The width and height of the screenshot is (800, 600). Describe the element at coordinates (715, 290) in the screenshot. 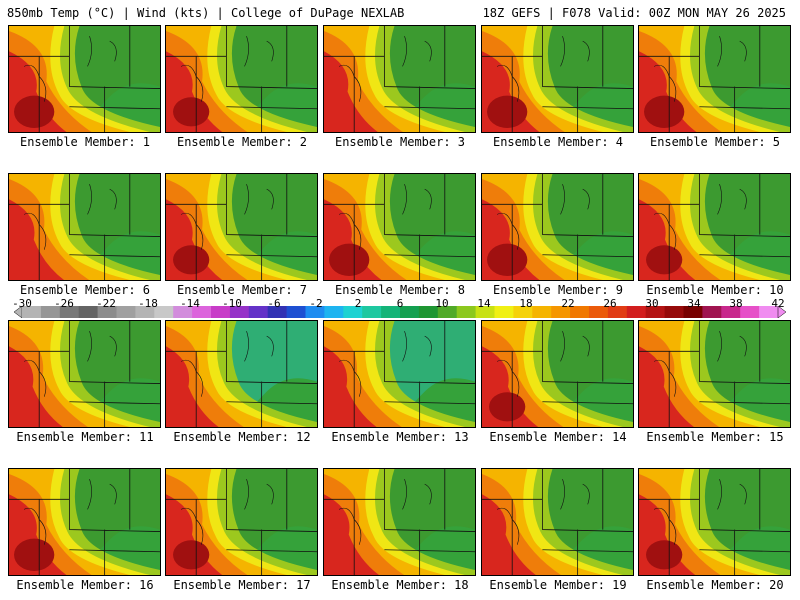

I see `ensemble-member-label: Ensemble Member: 10` at that location.